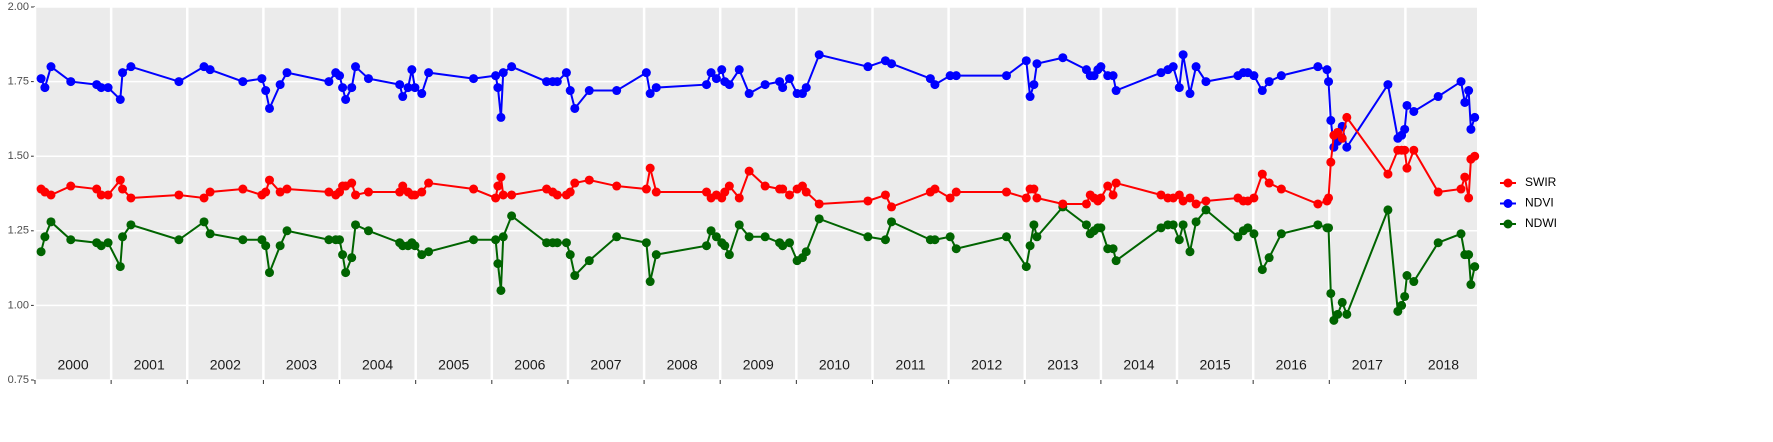  Describe the element at coordinates (834, 365) in the screenshot. I see `x-tick-label: 2010` at that location.